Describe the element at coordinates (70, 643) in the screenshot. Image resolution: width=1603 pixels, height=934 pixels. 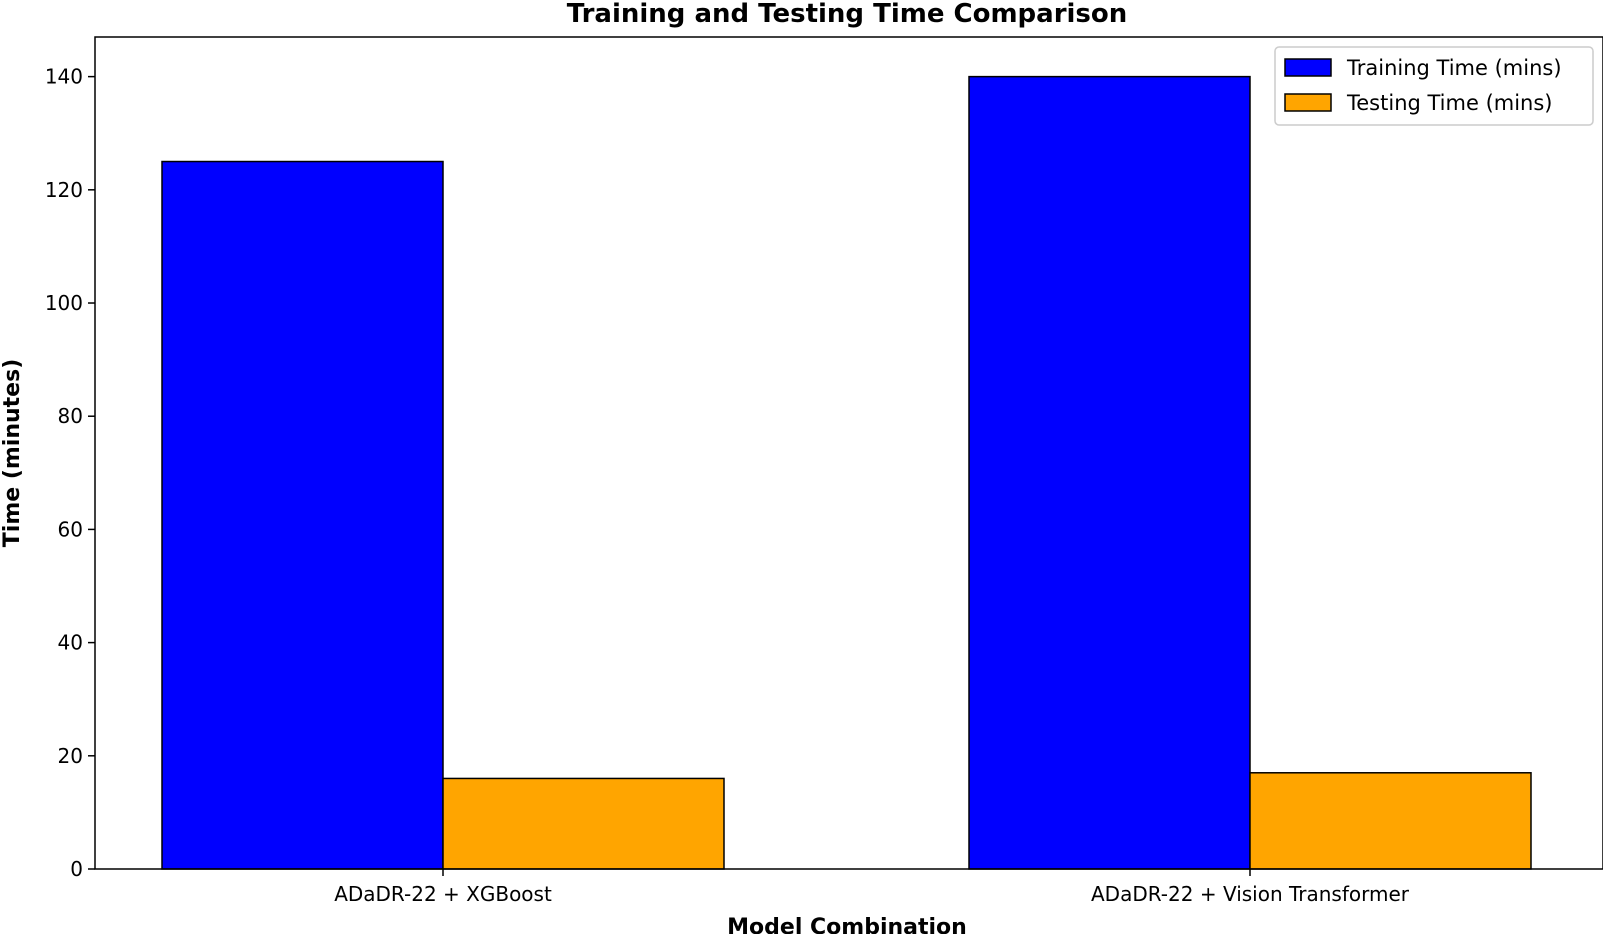
I see `y-tick-label: 40` at that location.